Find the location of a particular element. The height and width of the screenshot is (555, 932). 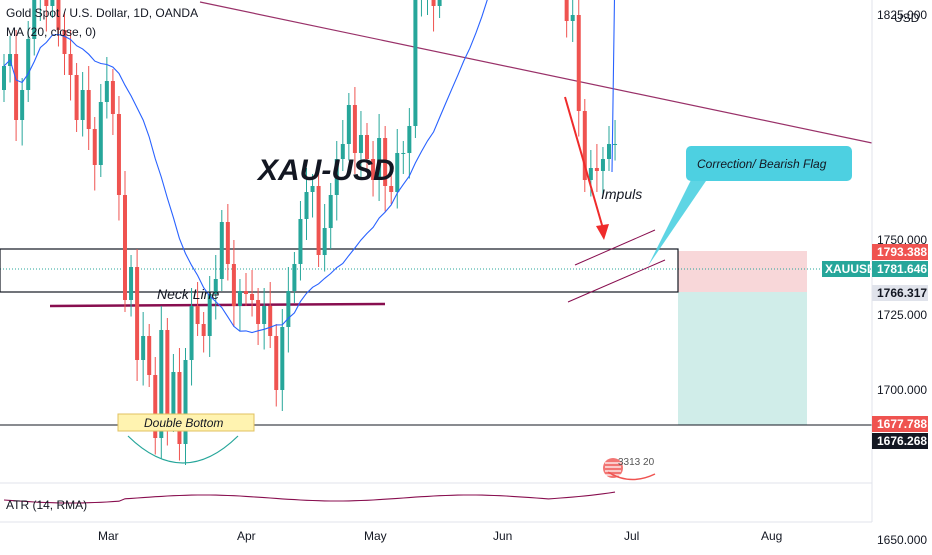

entry-tag: 1766.317 is located at coordinates (902, 293).